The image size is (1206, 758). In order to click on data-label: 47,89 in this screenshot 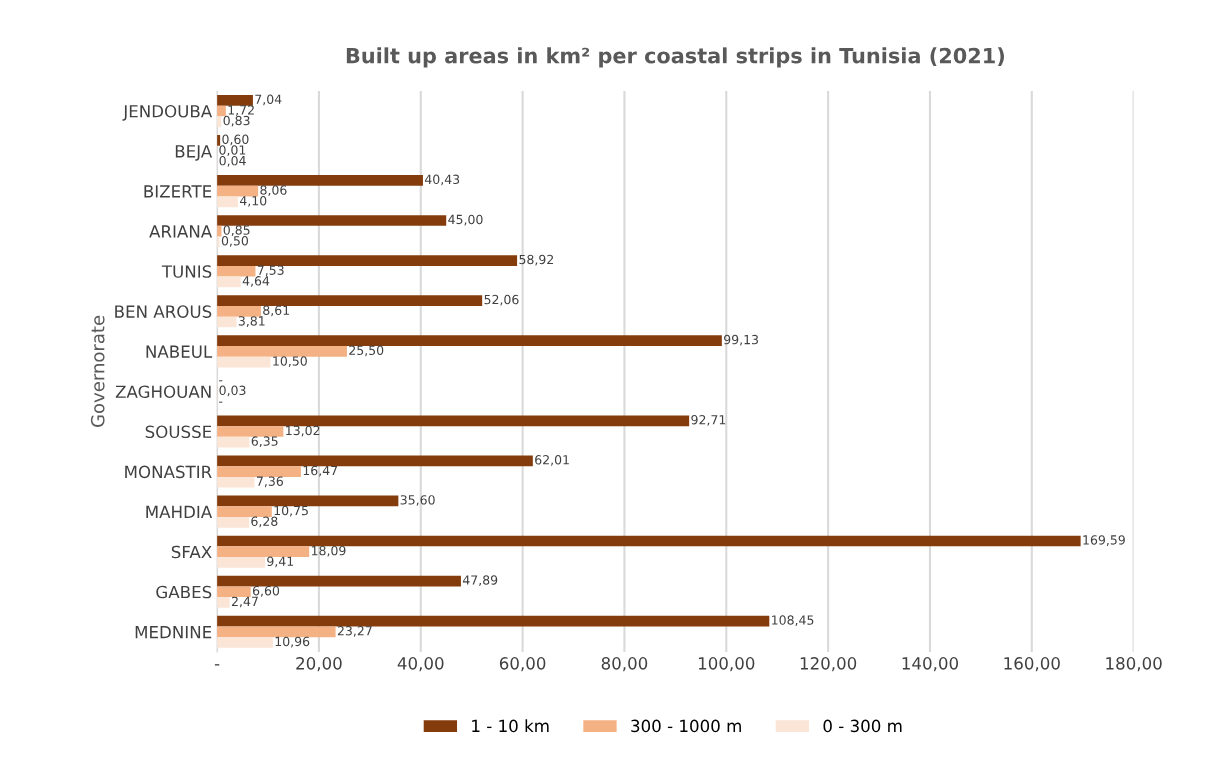, I will do `click(480, 580)`.